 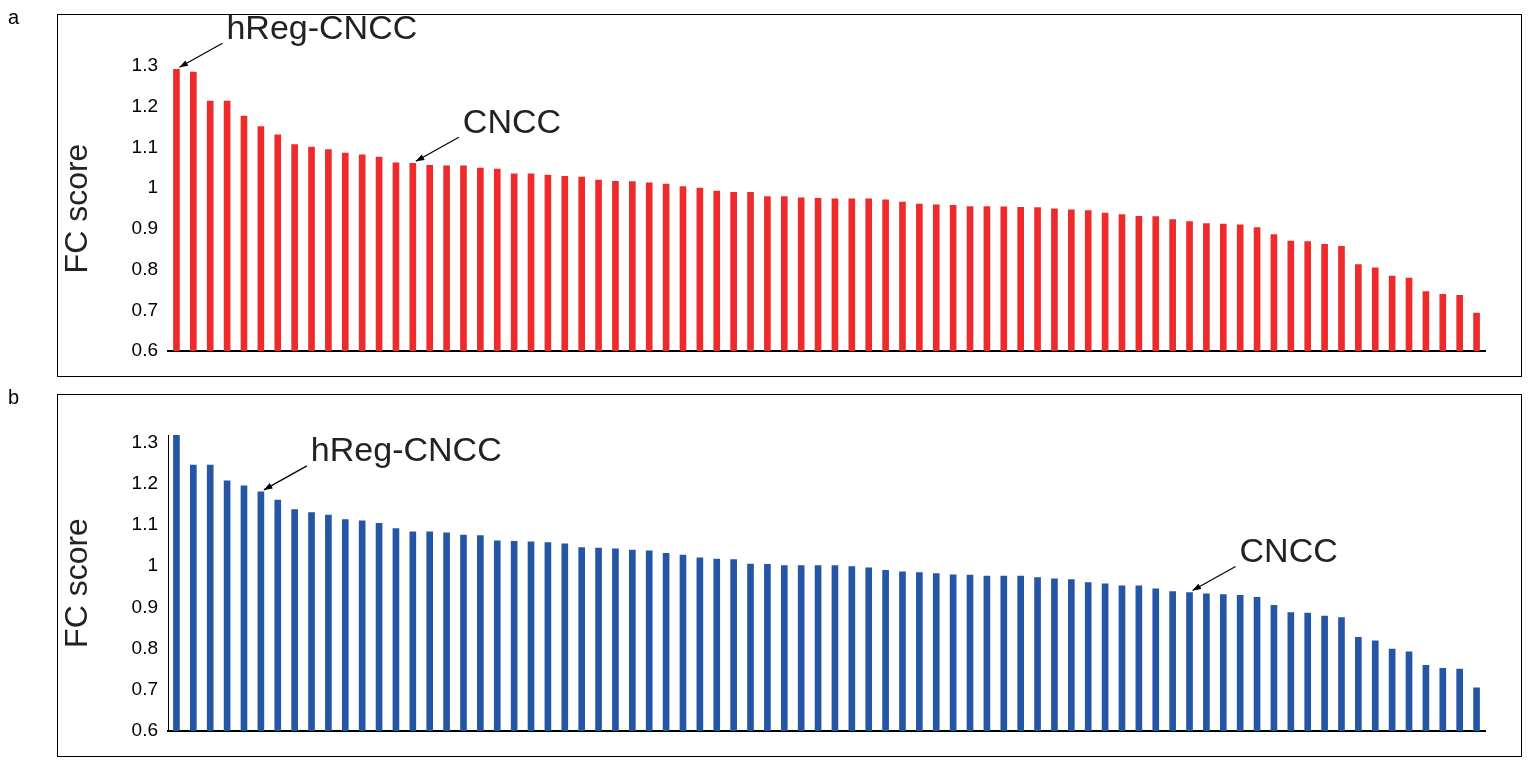 What do you see at coordinates (14, 397) in the screenshot?
I see `chart-title: b` at bounding box center [14, 397].